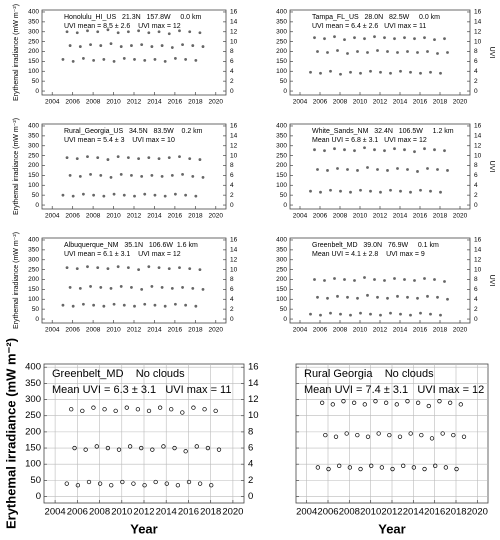 Image resolution: width=500 pixels, height=540 pixels. Describe the element at coordinates (376, 17) in the screenshot. I see `panel-title: Tampa_FL_US 28.0N 82.5W 0.0 km` at that location.